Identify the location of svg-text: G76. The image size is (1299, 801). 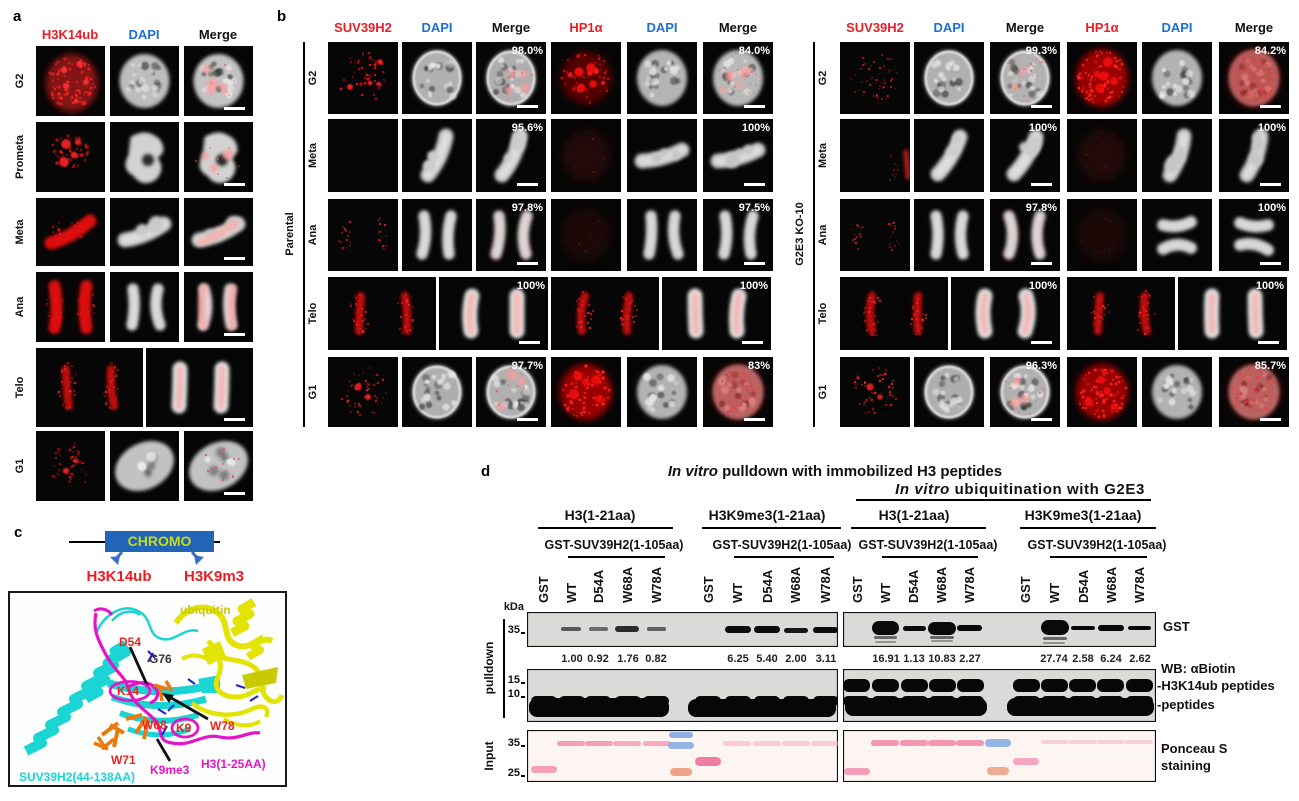
(160, 659).